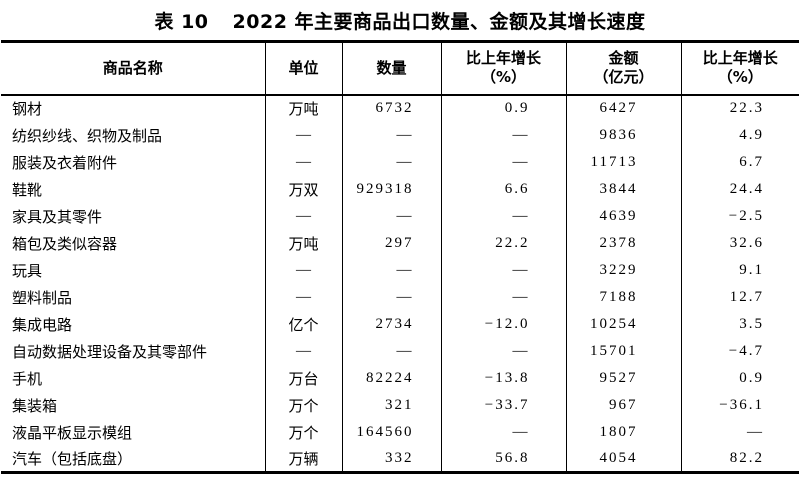  Describe the element at coordinates (304, 378) in the screenshot. I see `unit-cell: 万台` at that location.